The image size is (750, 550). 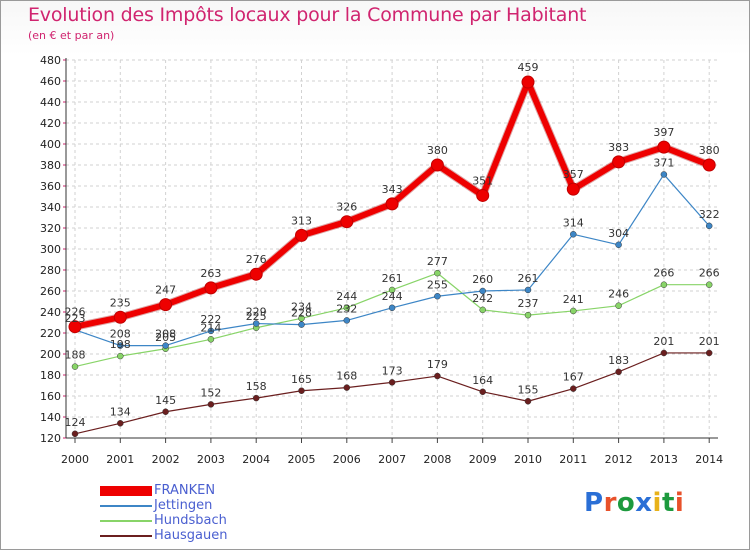 I want to click on logo-letter: i, so click(x=679, y=503).